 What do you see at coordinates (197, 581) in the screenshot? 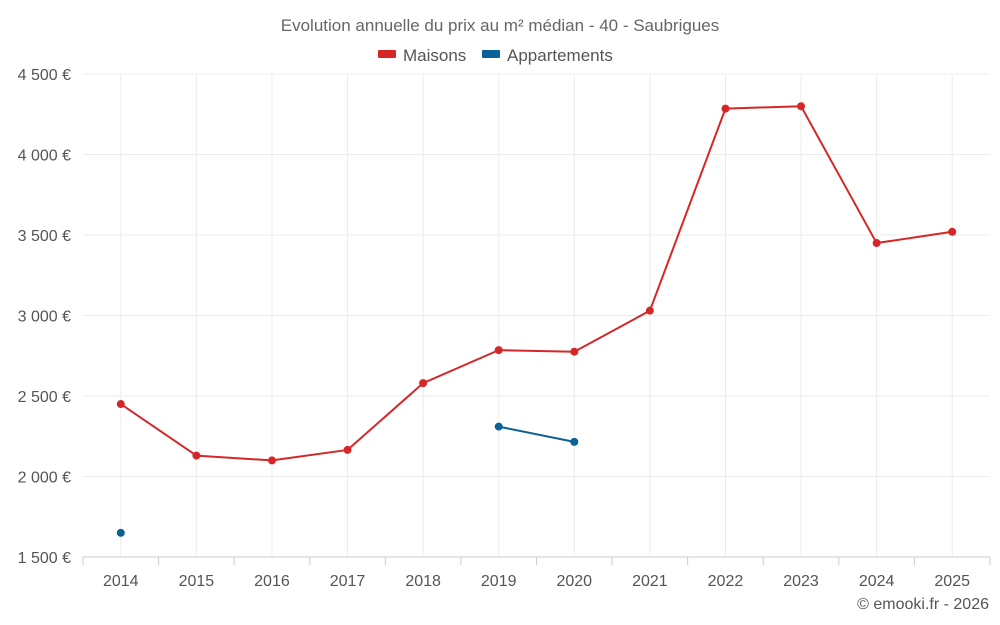
I see `x-tick-label: 2015` at bounding box center [197, 581].